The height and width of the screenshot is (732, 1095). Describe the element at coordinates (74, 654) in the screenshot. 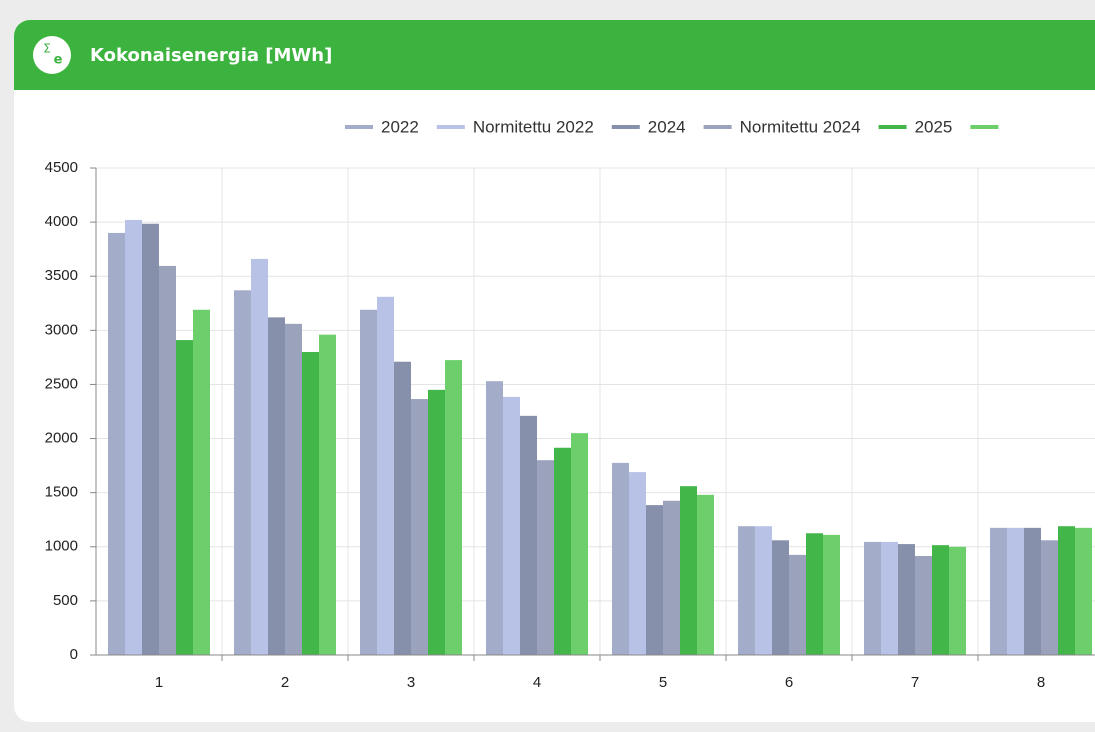

I see `y-tick-label: 0` at that location.